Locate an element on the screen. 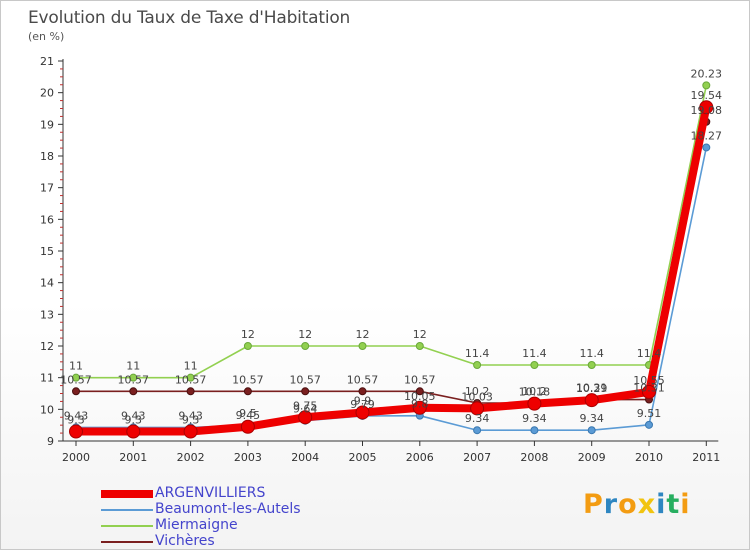 The height and width of the screenshot is (550, 750). y-tick-label: 17 is located at coordinates (47, 188).